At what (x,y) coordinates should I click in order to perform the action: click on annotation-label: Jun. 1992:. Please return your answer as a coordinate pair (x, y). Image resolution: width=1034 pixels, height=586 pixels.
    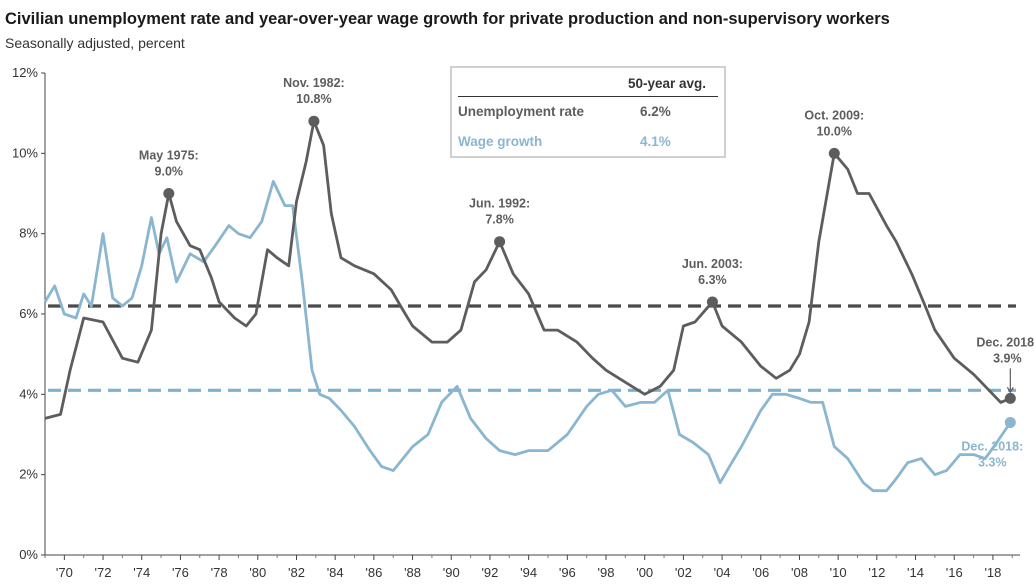
    Looking at the image, I should click on (499, 204).